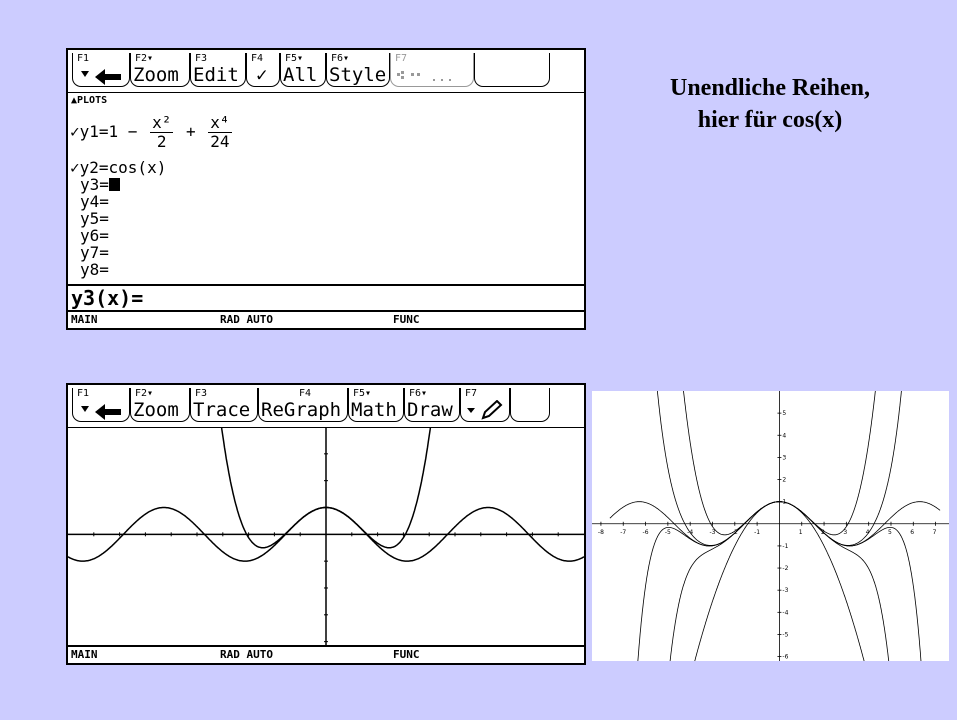  Describe the element at coordinates (779, 581) in the screenshot. I see `taylor-degree-10-curve` at that location.